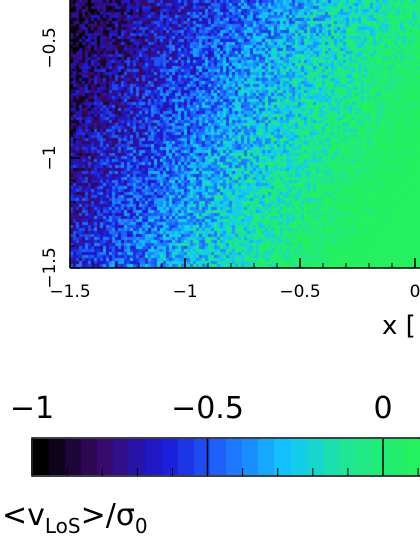 This screenshot has height=543, width=420. I want to click on colorbar-ticks, so click(225, 457).